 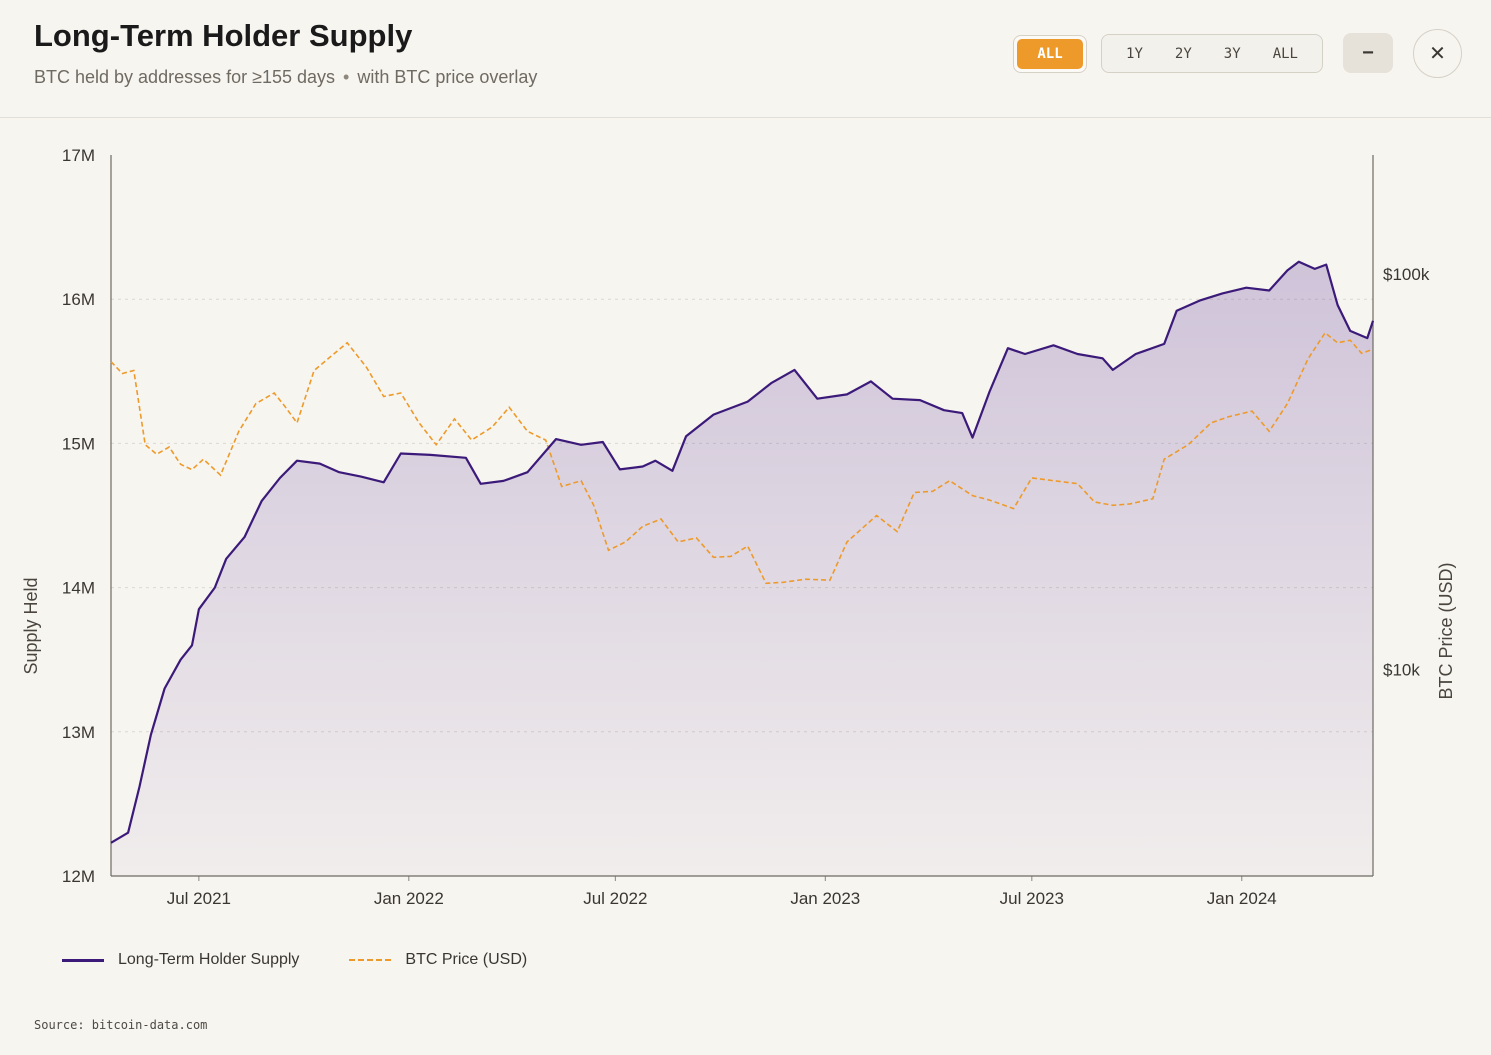 What do you see at coordinates (209, 959) in the screenshot?
I see `legend-label-supply: Long-Term Holder Supply` at bounding box center [209, 959].